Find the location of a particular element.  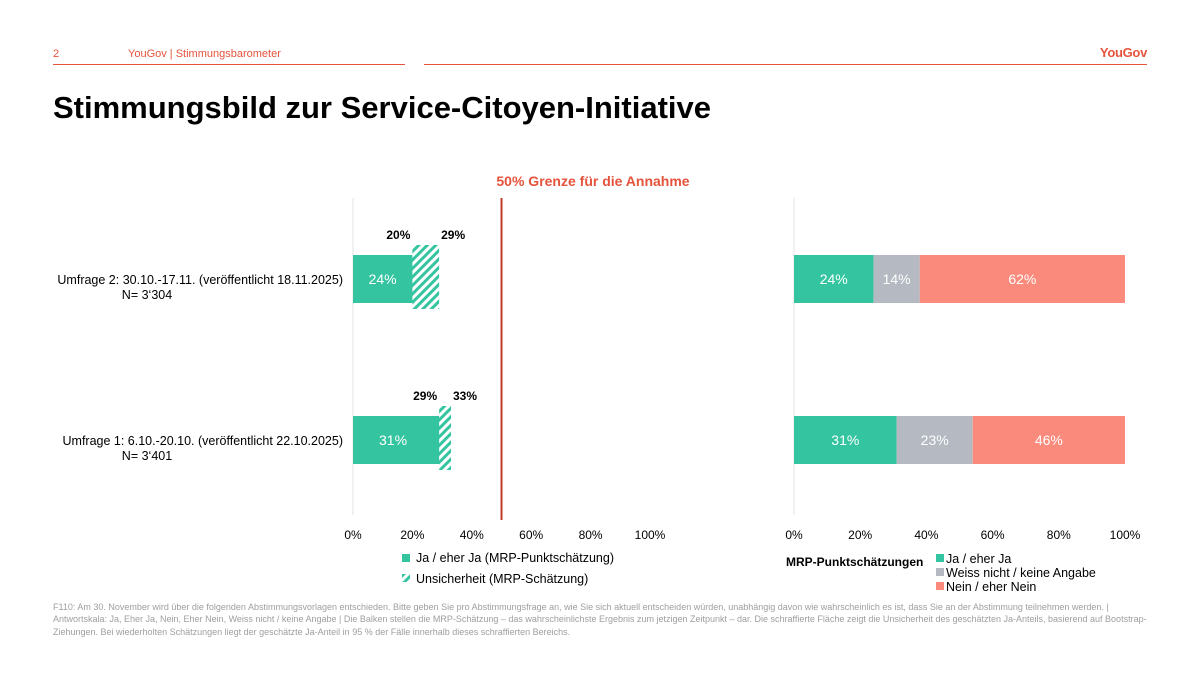

header-title: YouGov | Stimmungsbarometer is located at coordinates (204, 54).